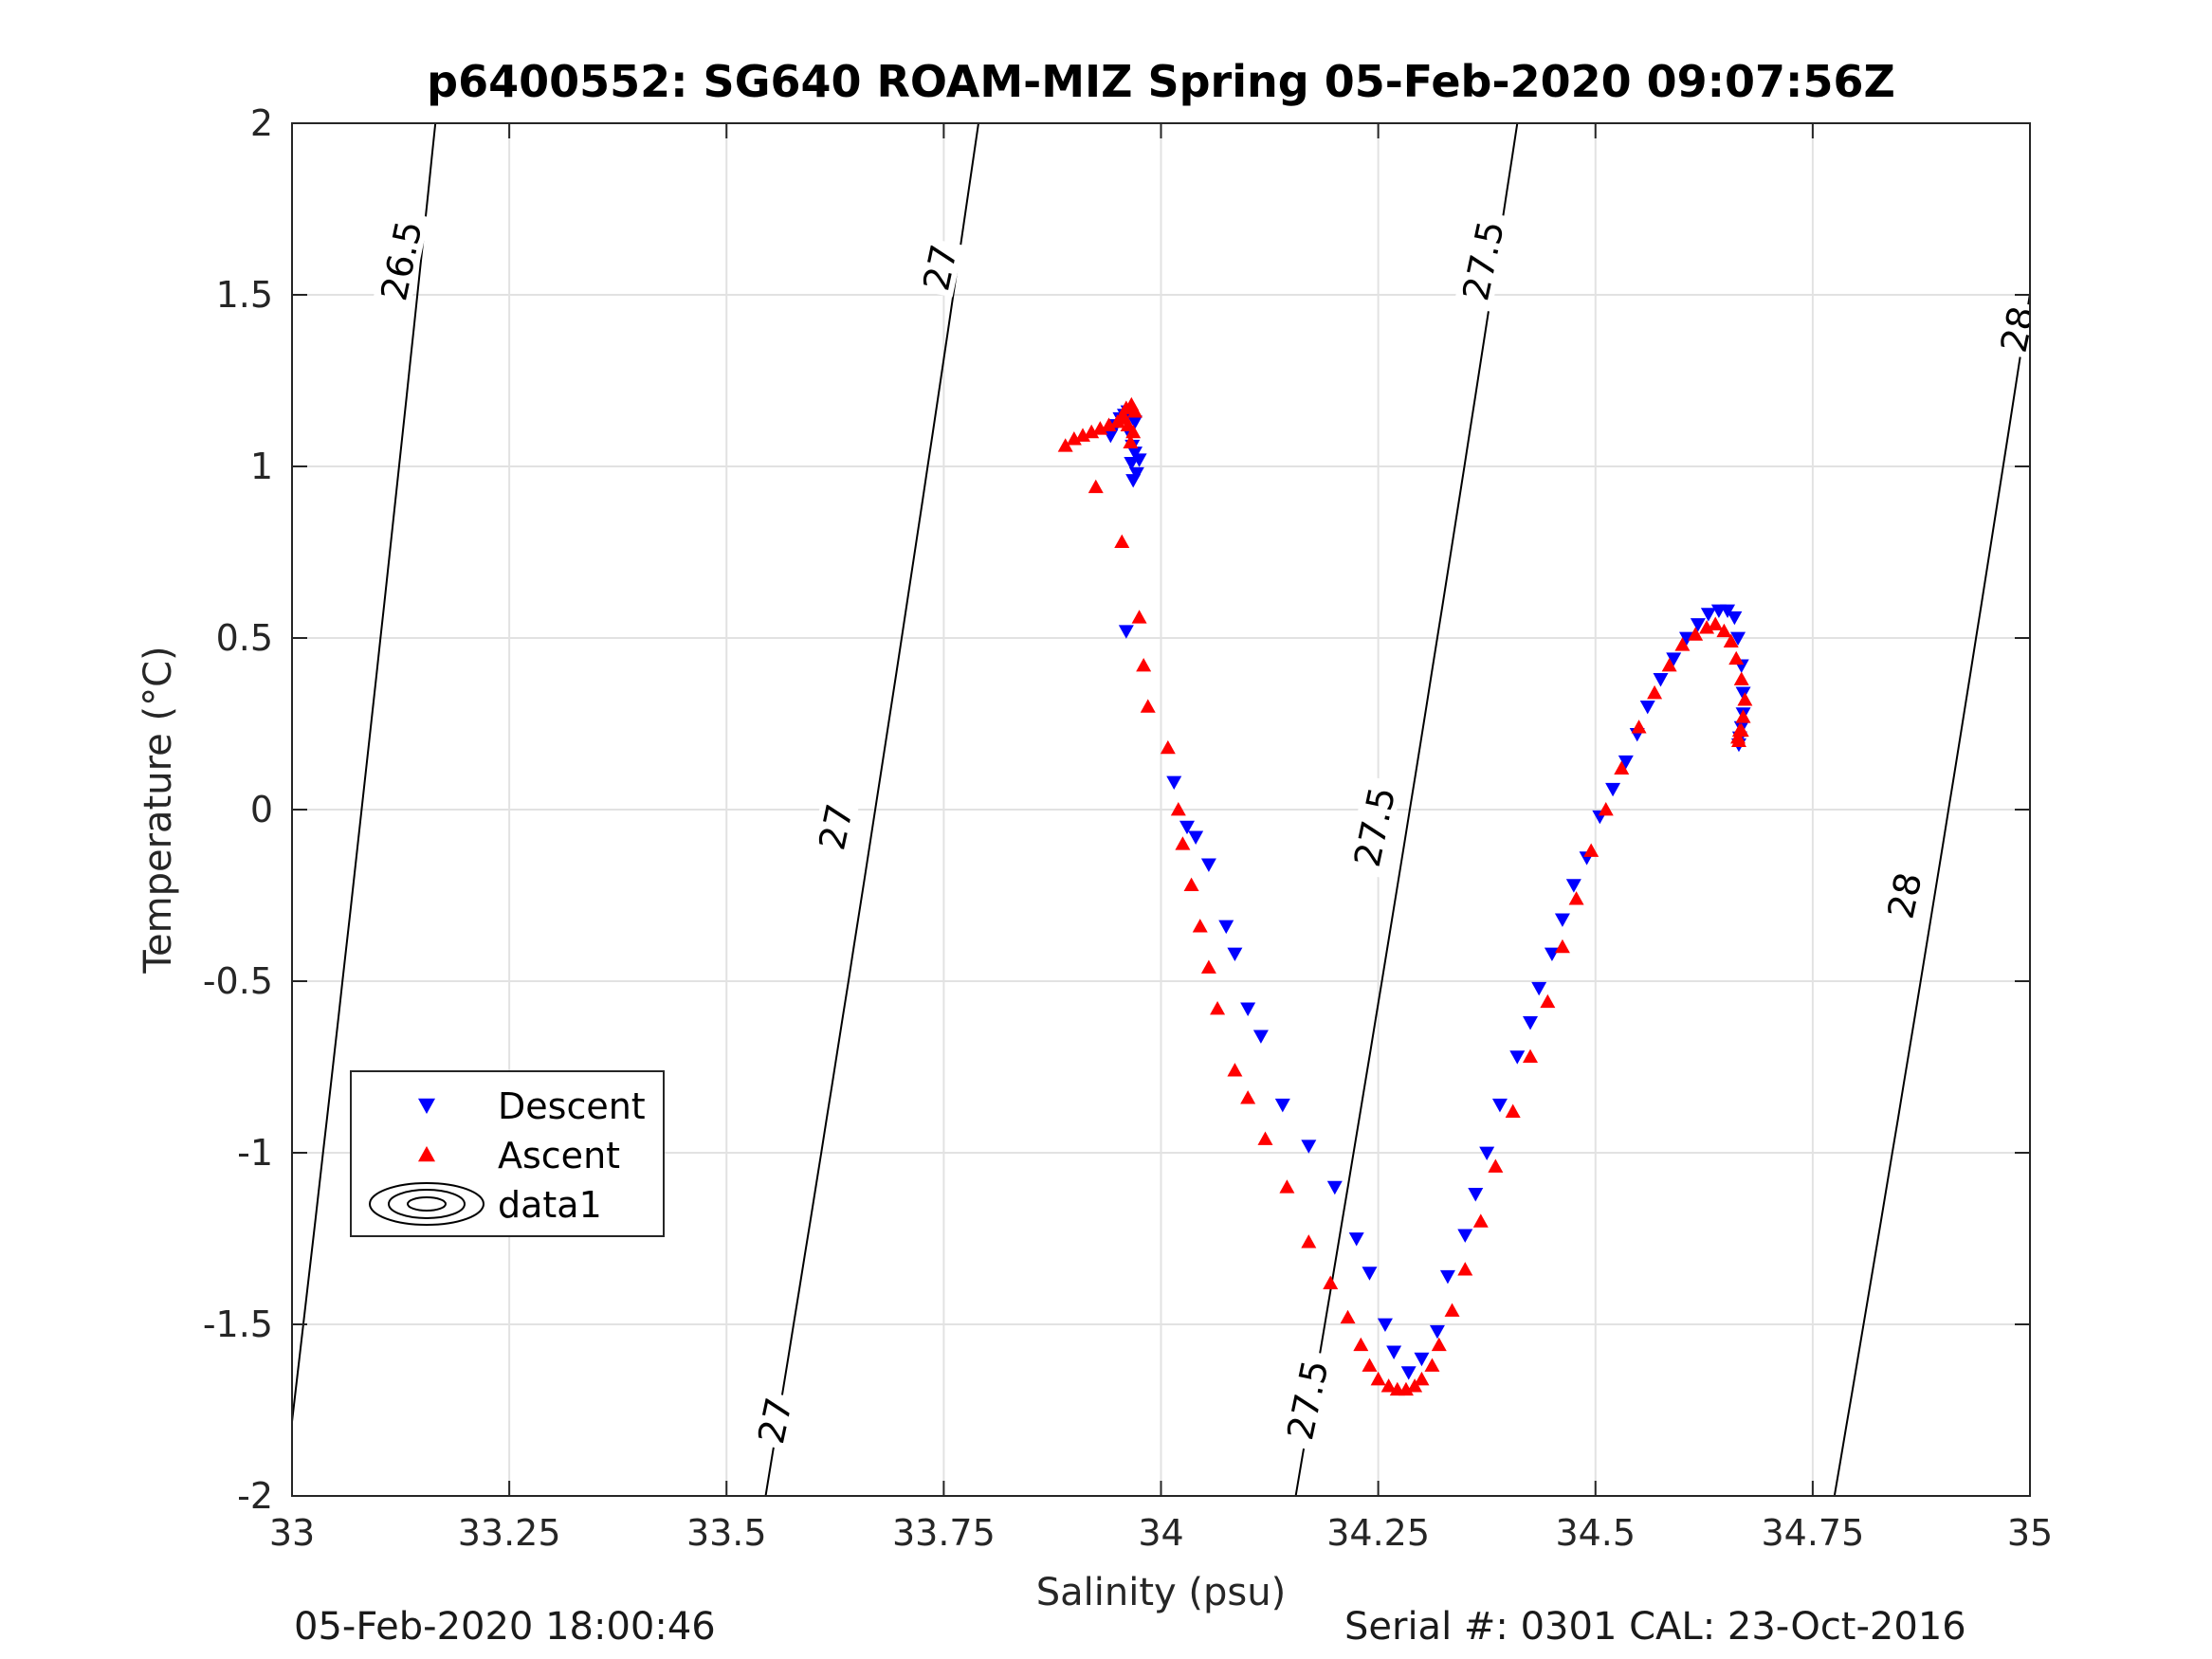 The image size is (2212, 1659). I want to click on legend-data1-contour-icon, so click(427, 1204).